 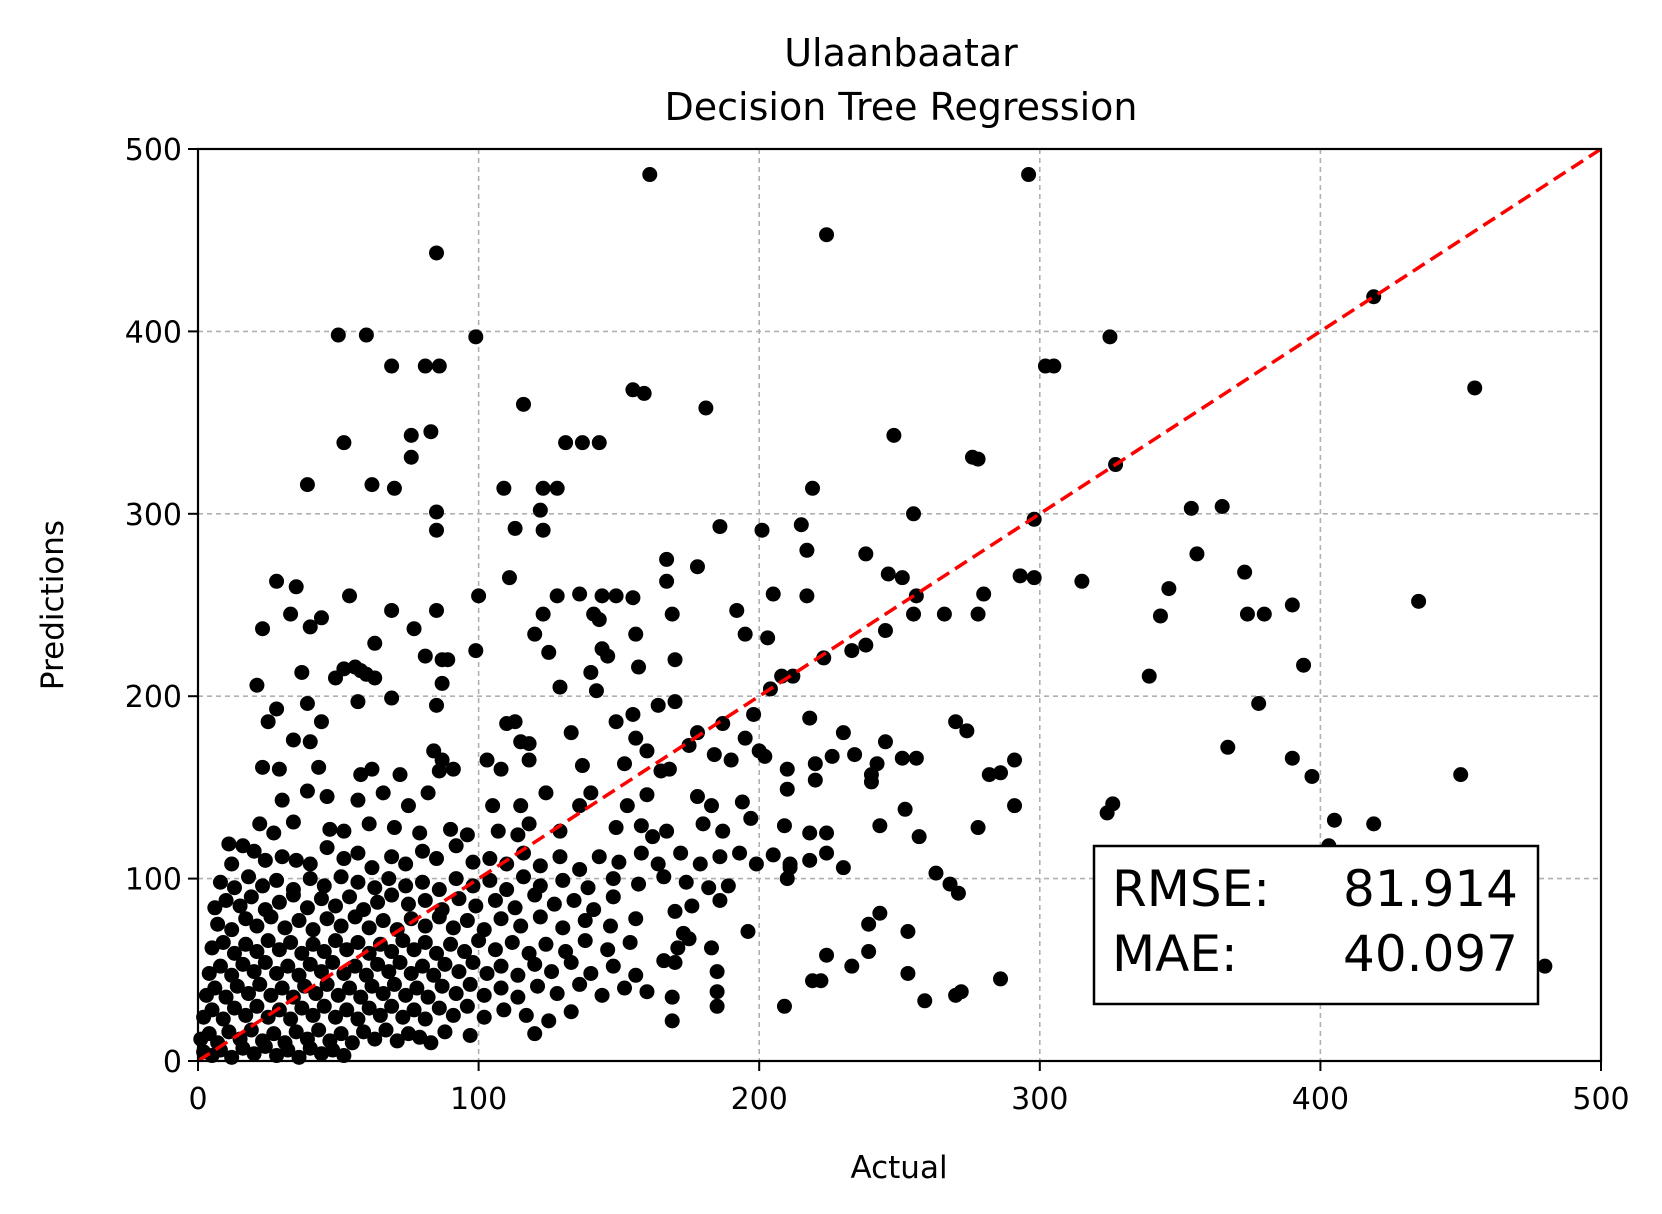 What do you see at coordinates (153, 697) in the screenshot?
I see `y-tick-label: 200` at bounding box center [153, 697].